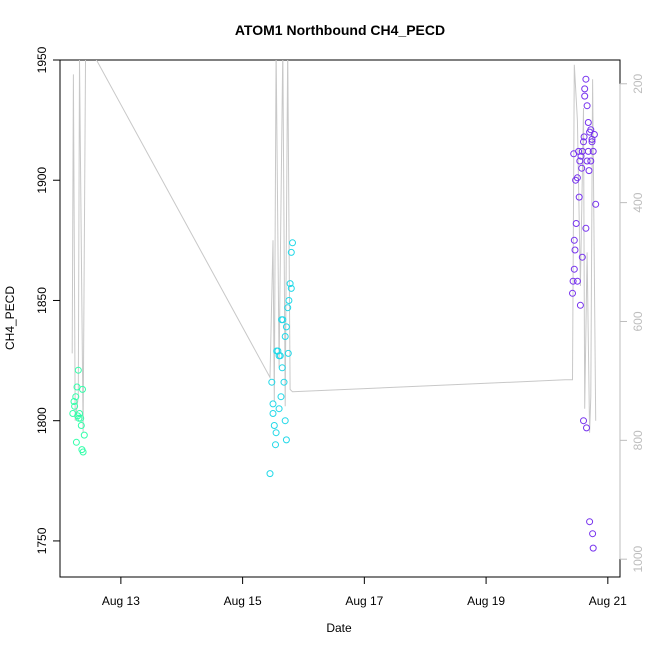 The height and width of the screenshot is (650, 650). Describe the element at coordinates (121, 601) in the screenshot. I see `x-tick-label: Aug 13` at that location.